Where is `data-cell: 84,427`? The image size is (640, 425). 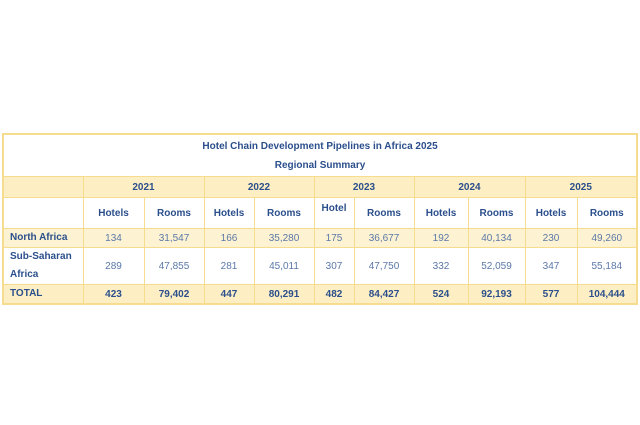
data-cell: 84,427 is located at coordinates (384, 294).